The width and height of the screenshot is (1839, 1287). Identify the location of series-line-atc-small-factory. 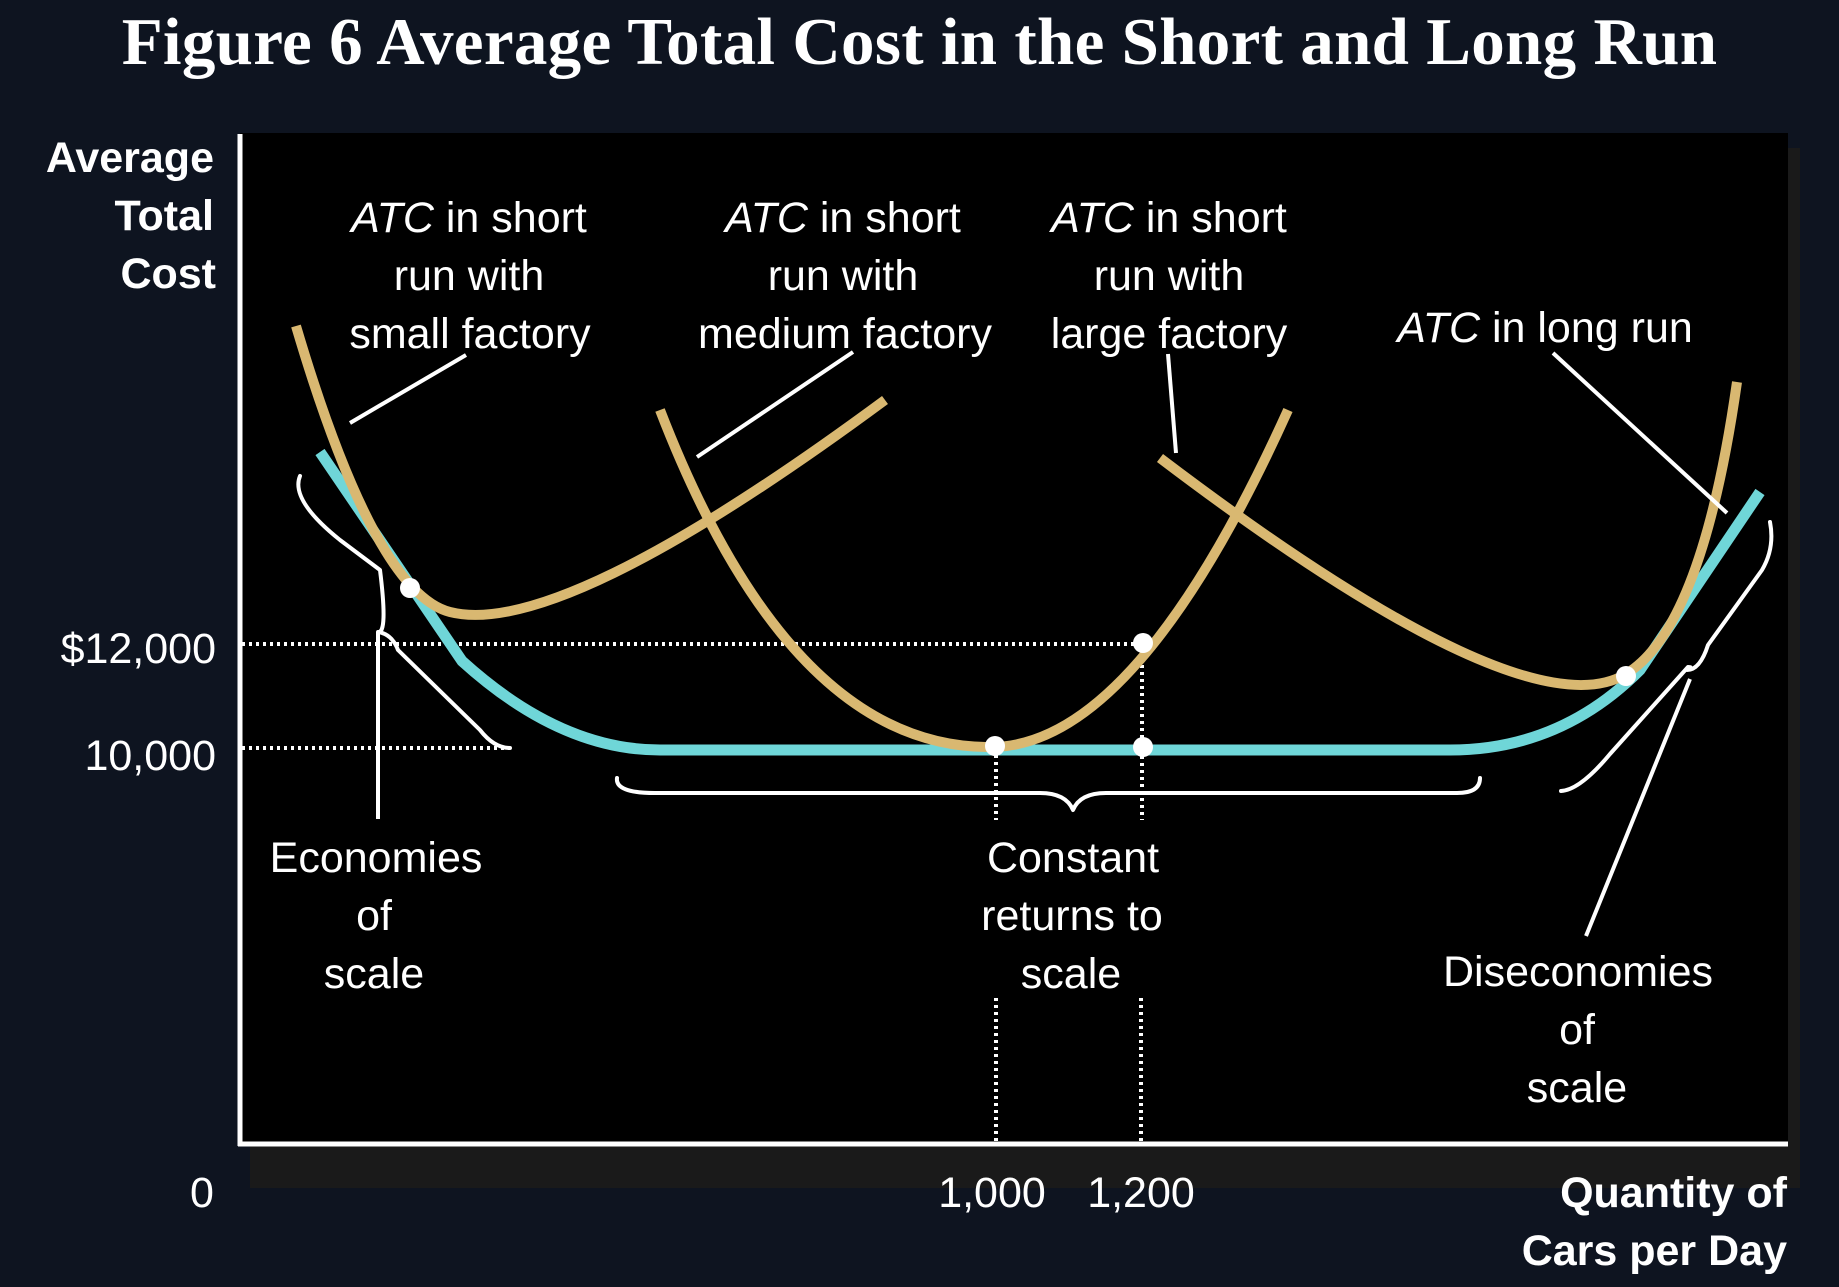
(589, 472).